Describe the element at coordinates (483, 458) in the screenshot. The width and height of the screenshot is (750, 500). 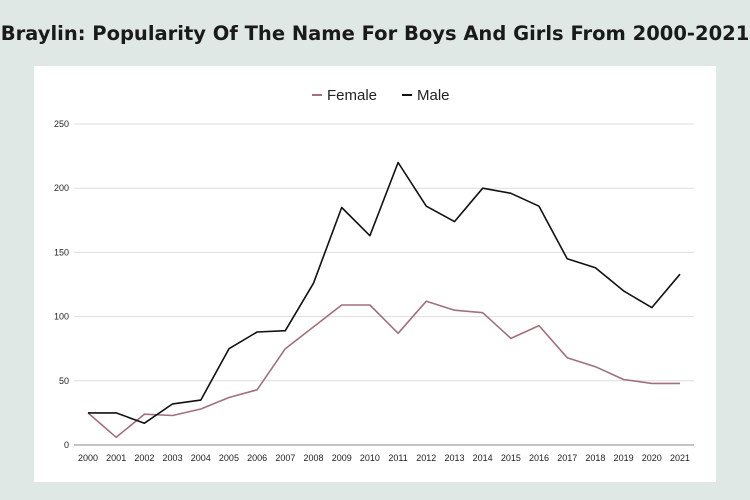
I see `x-tick-label: 2014` at that location.